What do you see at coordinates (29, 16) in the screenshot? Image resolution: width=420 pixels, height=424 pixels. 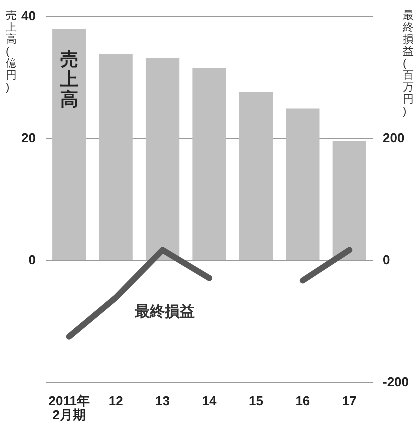 I see `y-tick-label: 40` at bounding box center [29, 16].